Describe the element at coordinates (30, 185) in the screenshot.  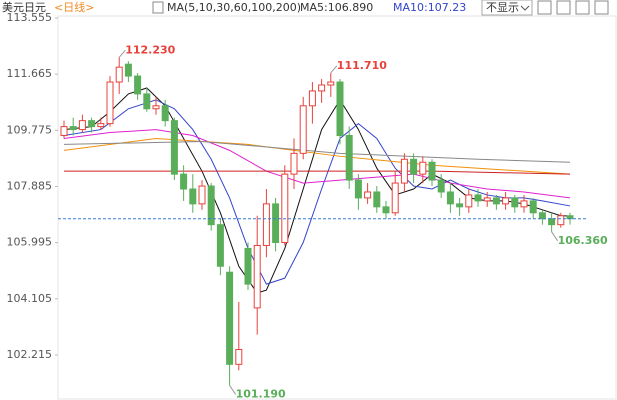
I see `y-tick-label: 107.885` at that location.